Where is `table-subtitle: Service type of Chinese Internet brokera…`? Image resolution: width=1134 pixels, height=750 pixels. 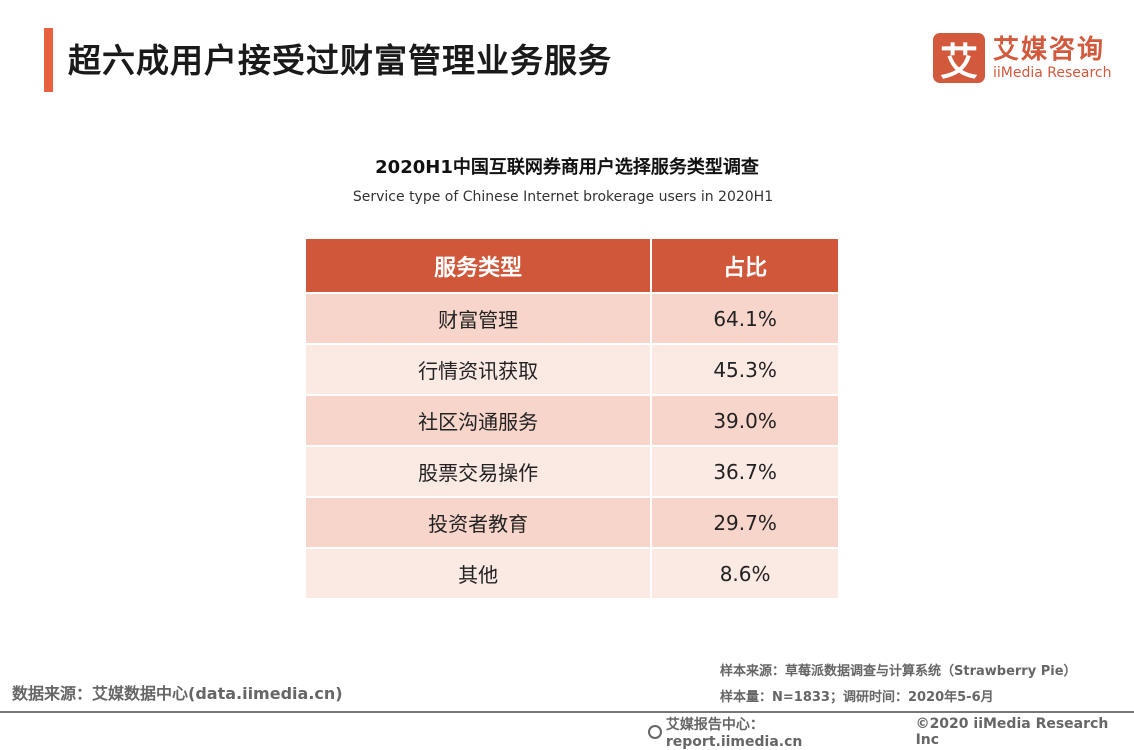
table-subtitle: Service type of Chinese Internet brokera… is located at coordinates (563, 197).